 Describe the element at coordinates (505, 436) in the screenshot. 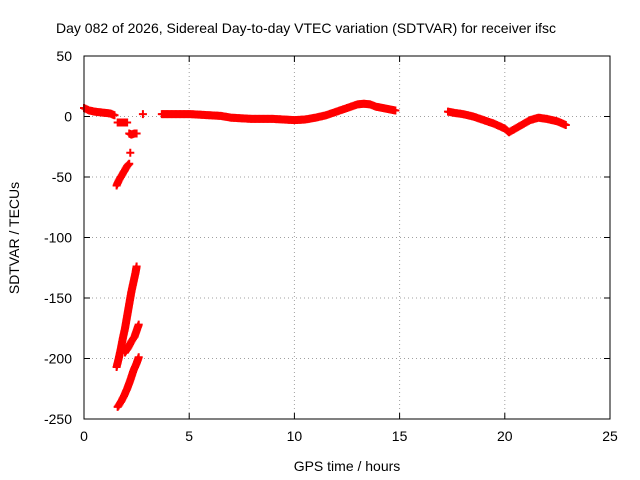

I see `x-tick-label: 20` at that location.